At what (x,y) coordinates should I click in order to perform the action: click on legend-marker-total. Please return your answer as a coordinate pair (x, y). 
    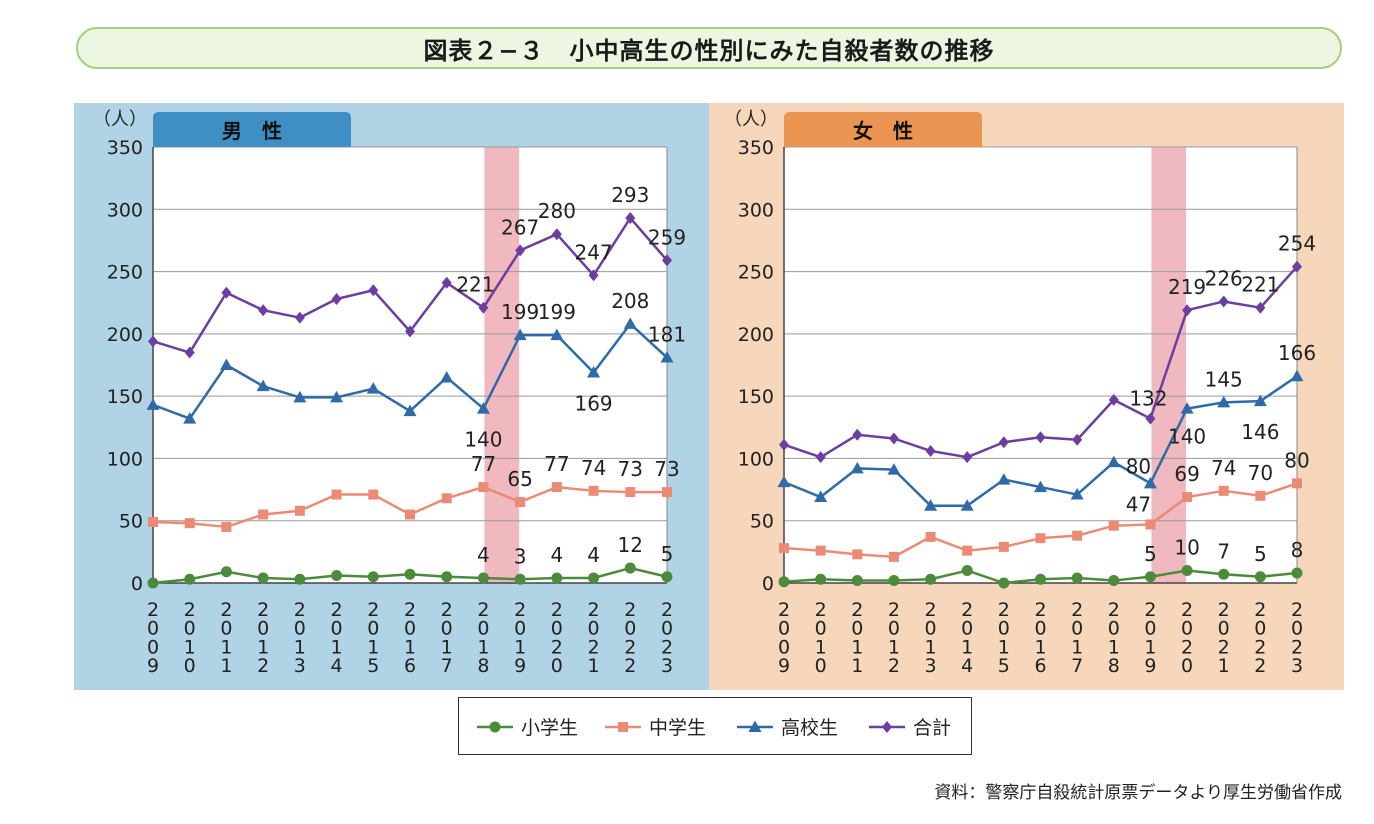
    Looking at the image, I should click on (887, 727).